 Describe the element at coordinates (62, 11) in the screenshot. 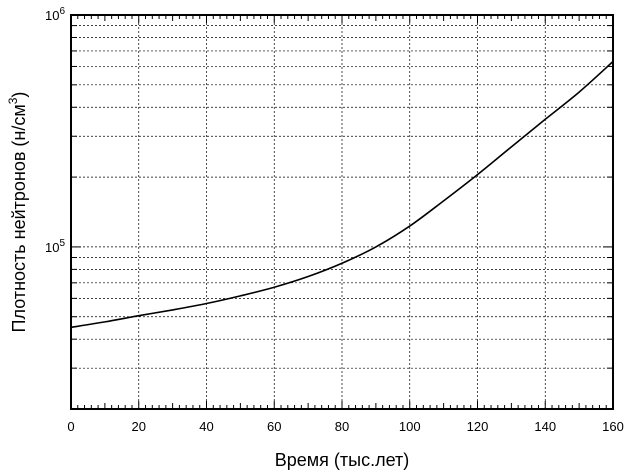

I see `y-tick-label-exp: 6` at that location.